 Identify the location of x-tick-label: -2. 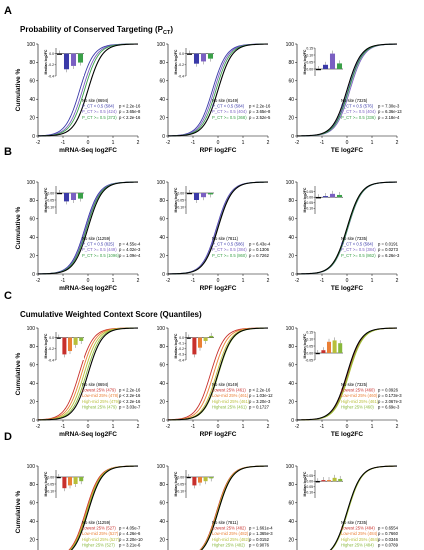
(38, 427).